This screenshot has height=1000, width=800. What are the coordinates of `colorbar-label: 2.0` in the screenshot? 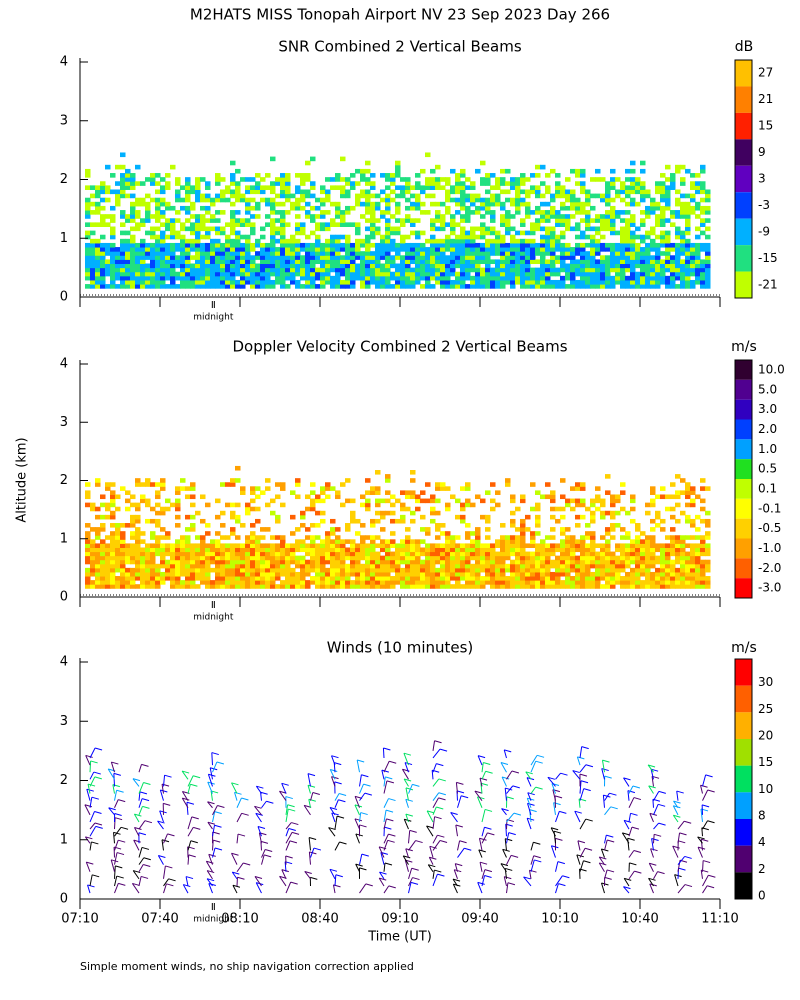 It's located at (767, 429).